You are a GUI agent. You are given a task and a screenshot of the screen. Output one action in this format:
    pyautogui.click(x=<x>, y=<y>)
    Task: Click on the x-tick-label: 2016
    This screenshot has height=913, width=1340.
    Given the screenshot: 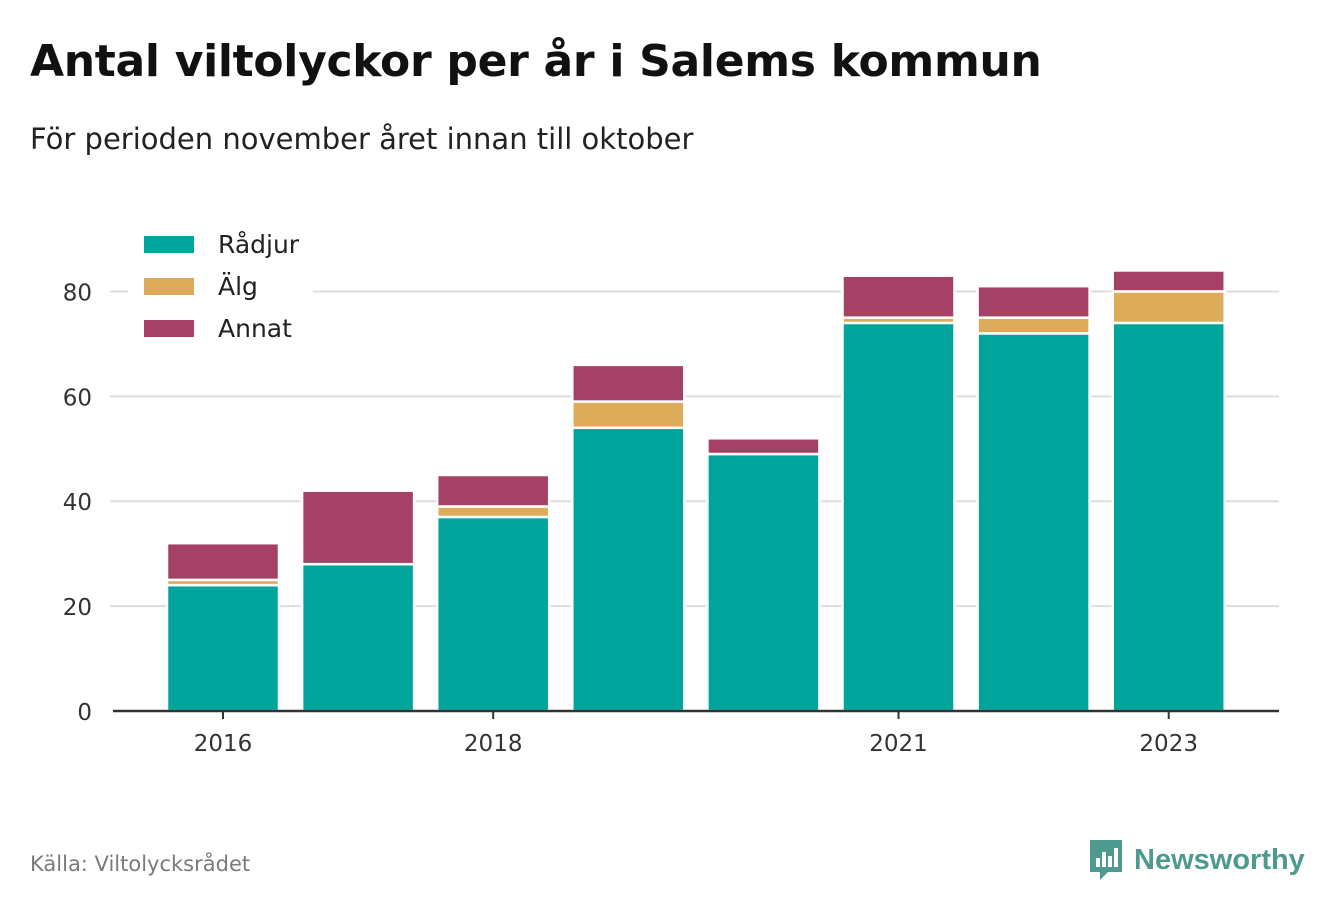 What is the action you would take?
    pyautogui.click(x=223, y=744)
    